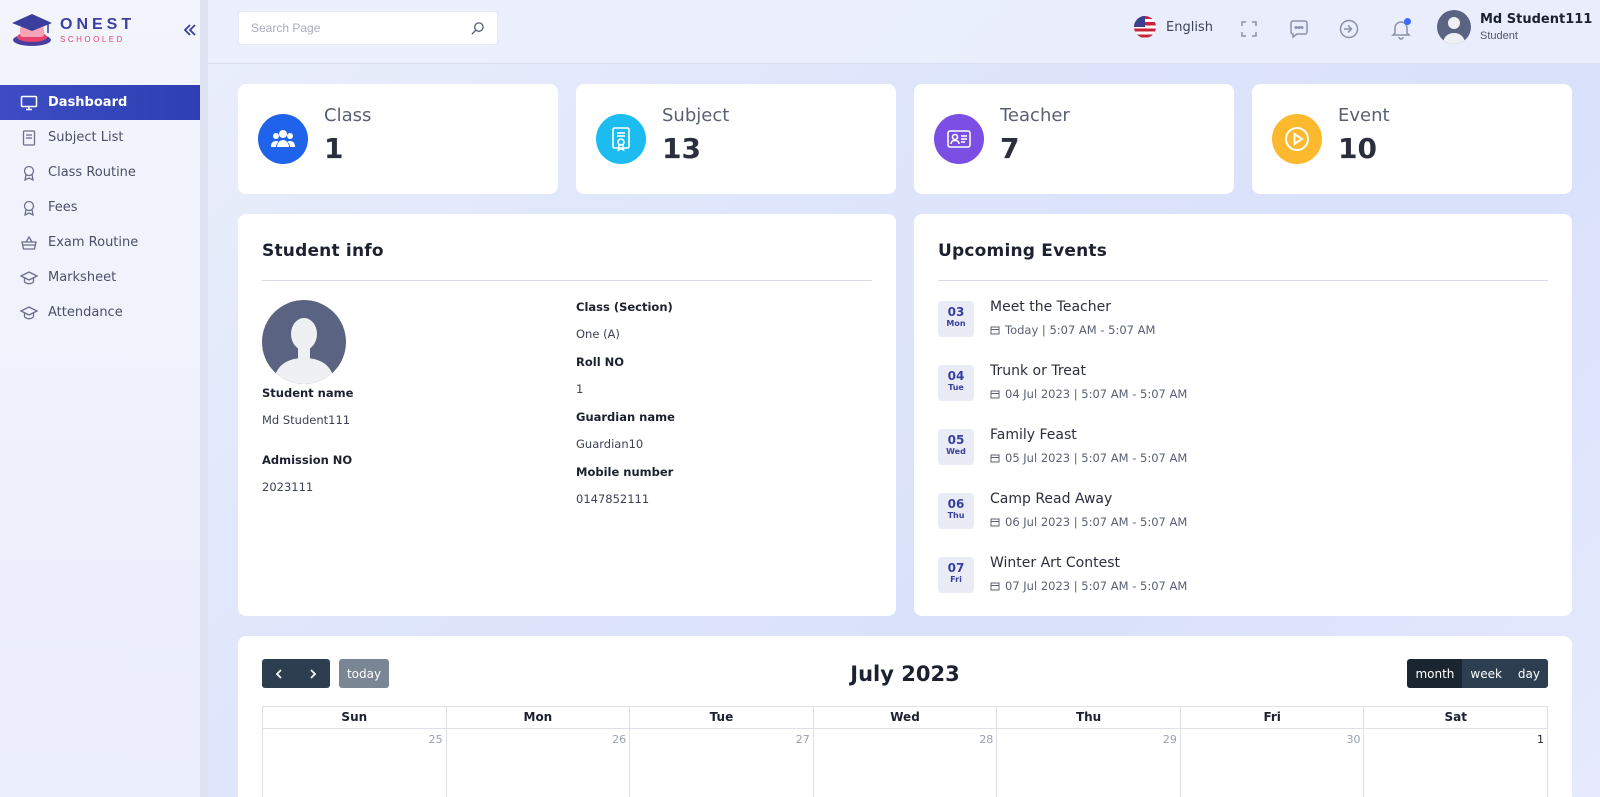 This screenshot has height=797, width=1600. Describe the element at coordinates (101, 242) in the screenshot. I see `sidebar-item-exam-routine: Exam Routine` at that location.